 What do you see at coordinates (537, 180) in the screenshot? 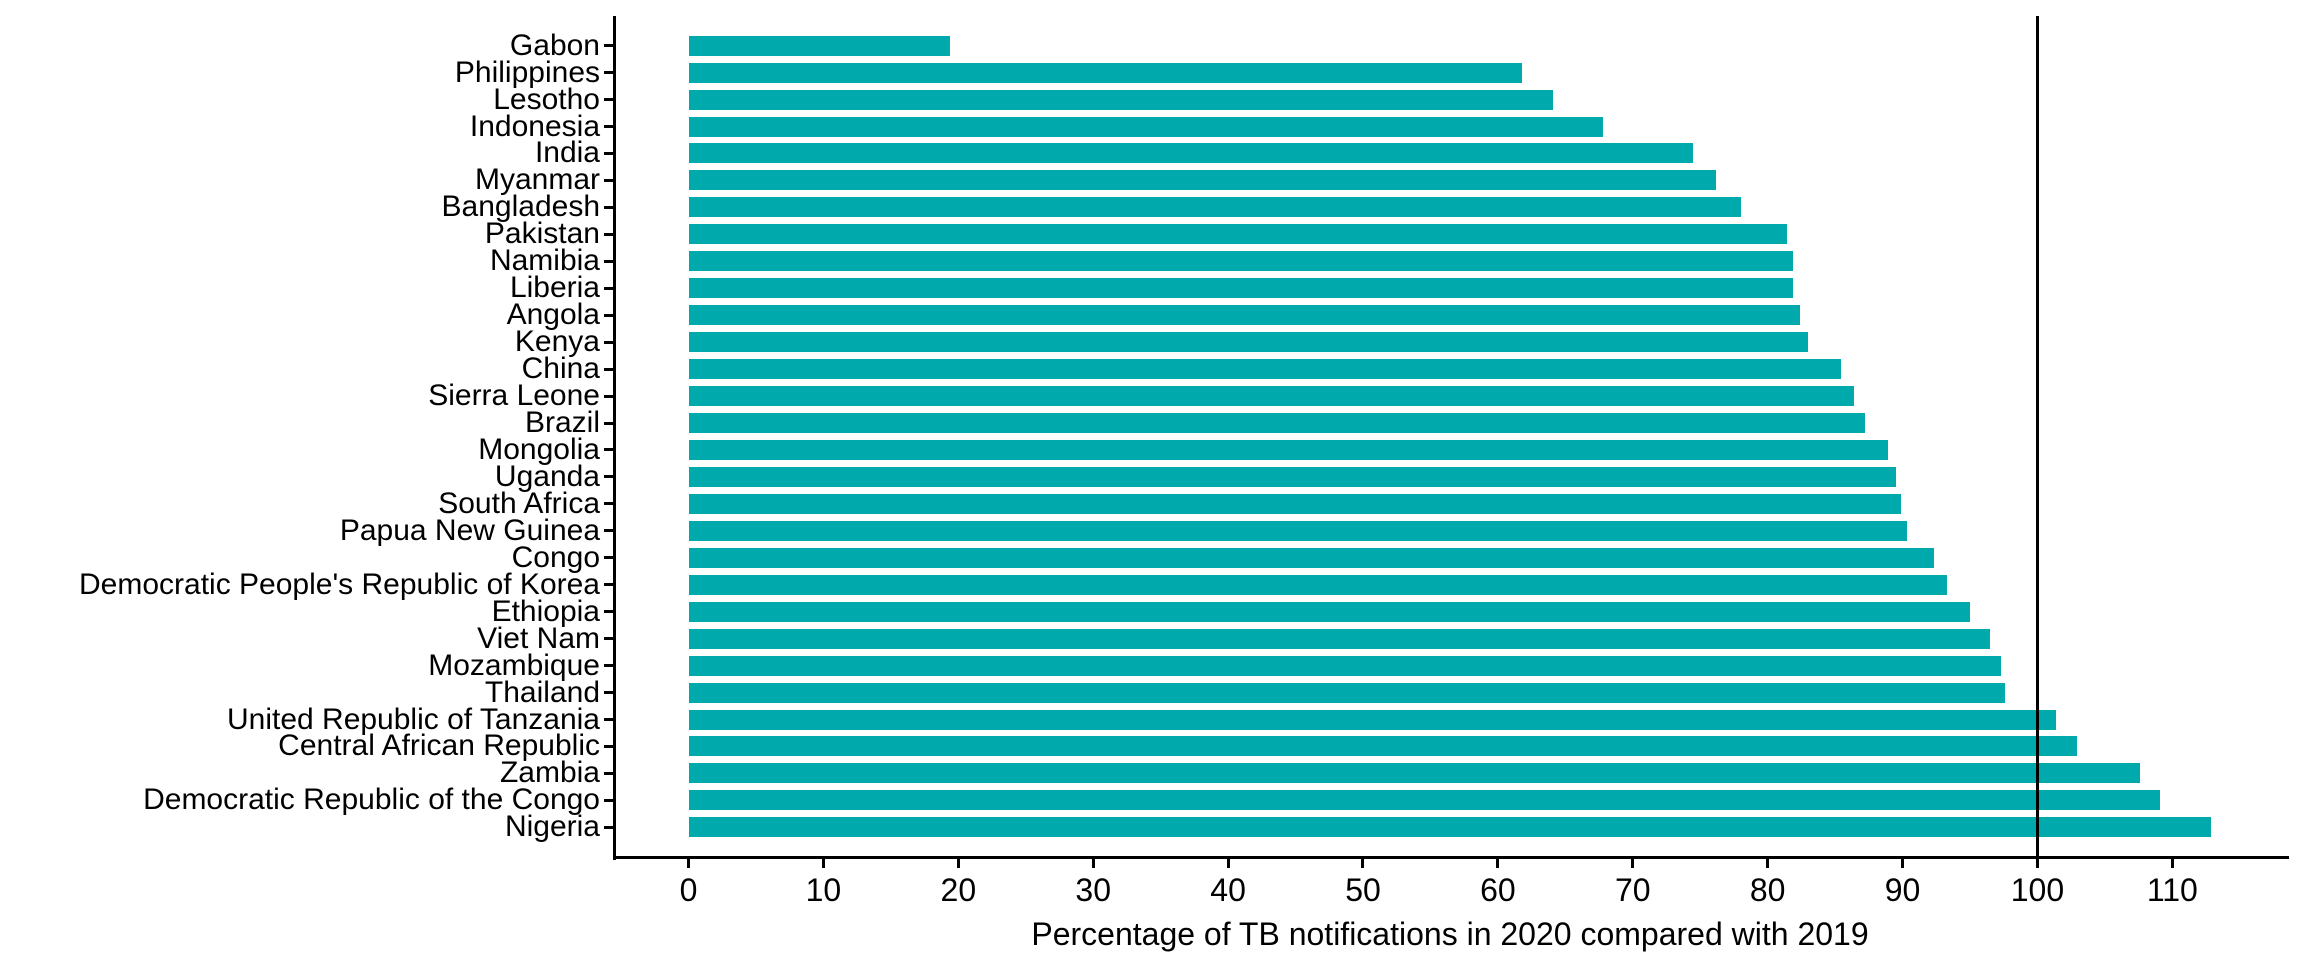
I see `category-label: Myanmar` at bounding box center [537, 180].